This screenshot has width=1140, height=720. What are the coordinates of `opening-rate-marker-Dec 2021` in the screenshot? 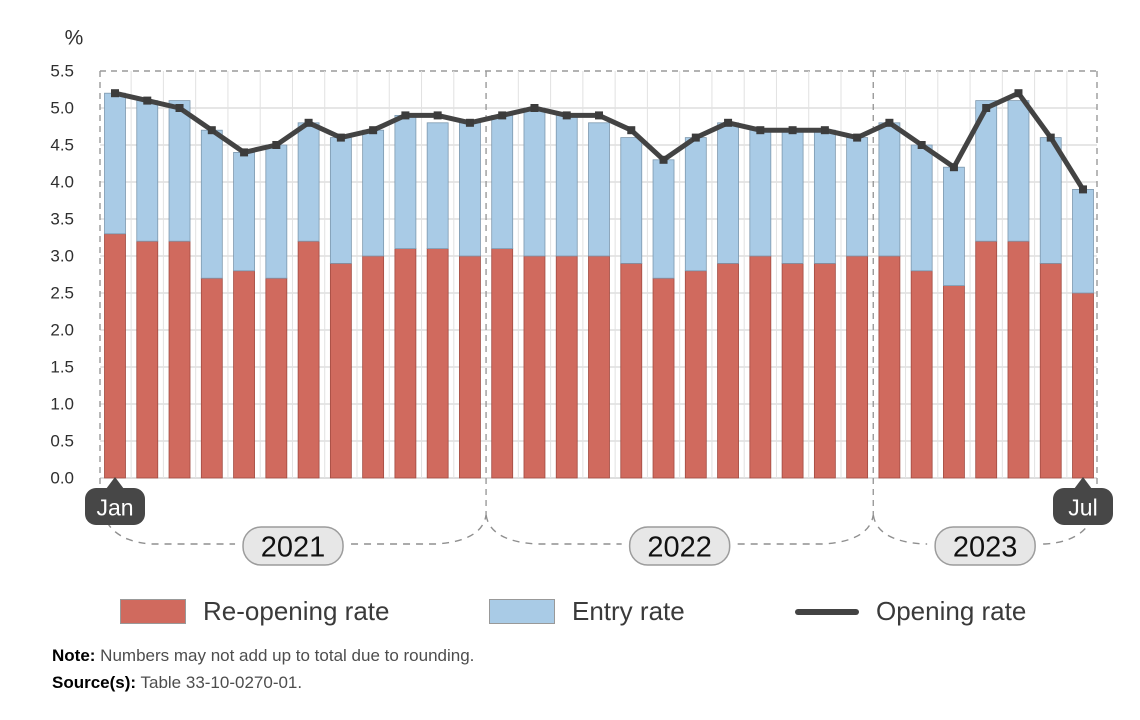 It's located at (469, 122).